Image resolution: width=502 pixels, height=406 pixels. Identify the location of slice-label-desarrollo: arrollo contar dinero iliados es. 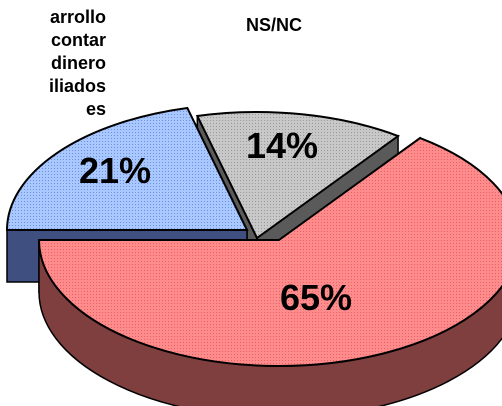
(77, 63).